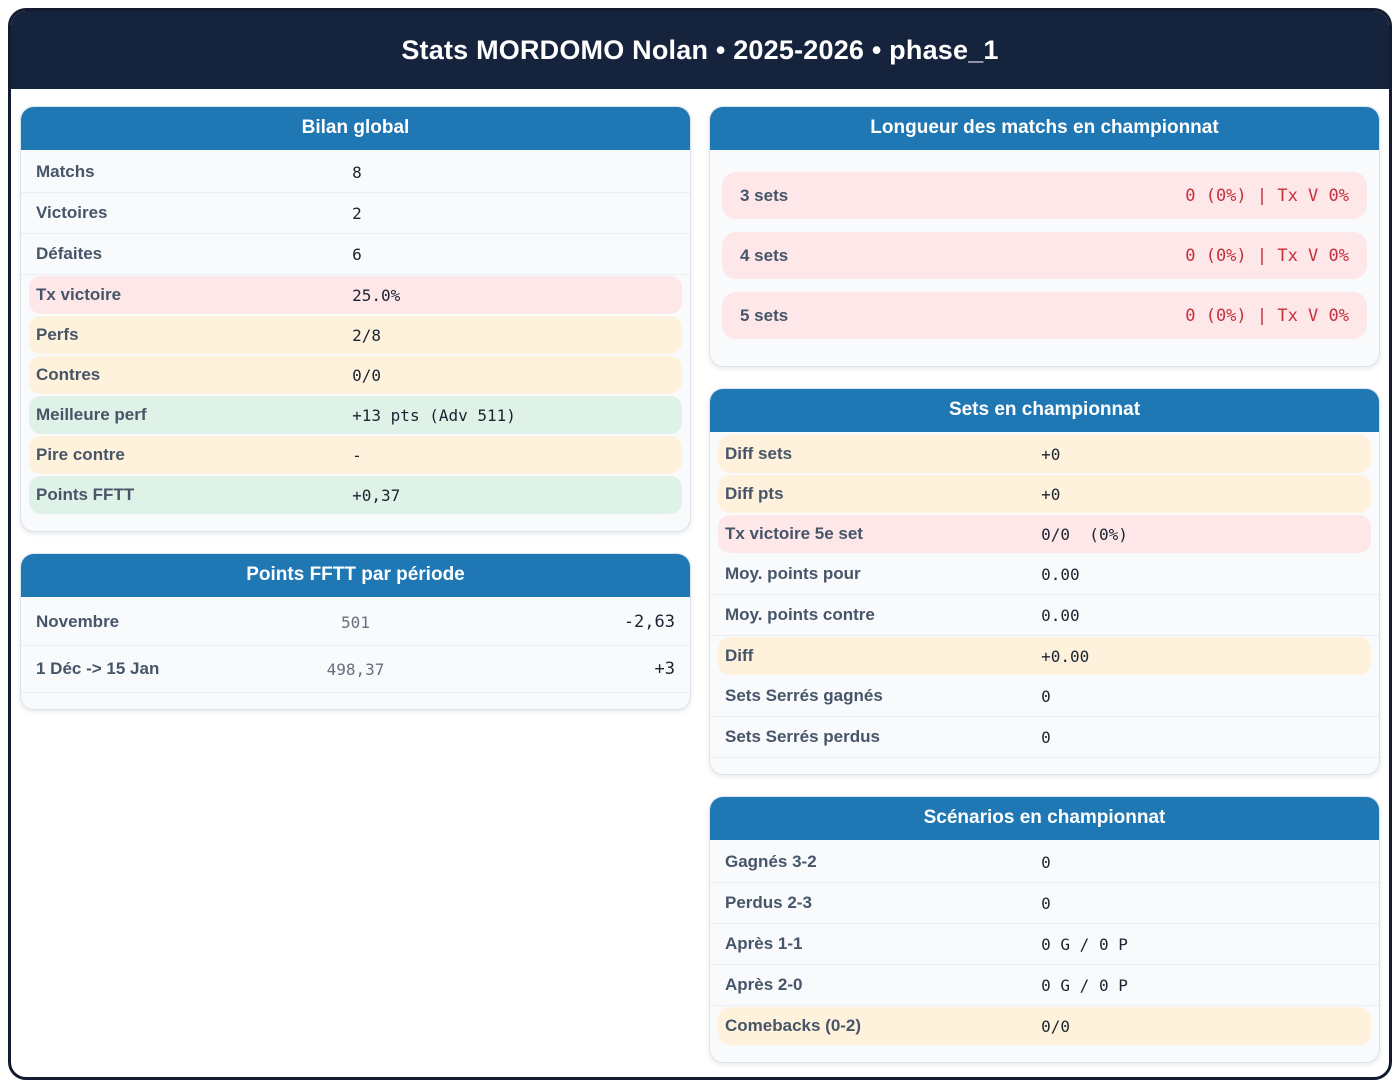  I want to click on stat-row: Moy. points pour 0.00, so click(1044, 574).